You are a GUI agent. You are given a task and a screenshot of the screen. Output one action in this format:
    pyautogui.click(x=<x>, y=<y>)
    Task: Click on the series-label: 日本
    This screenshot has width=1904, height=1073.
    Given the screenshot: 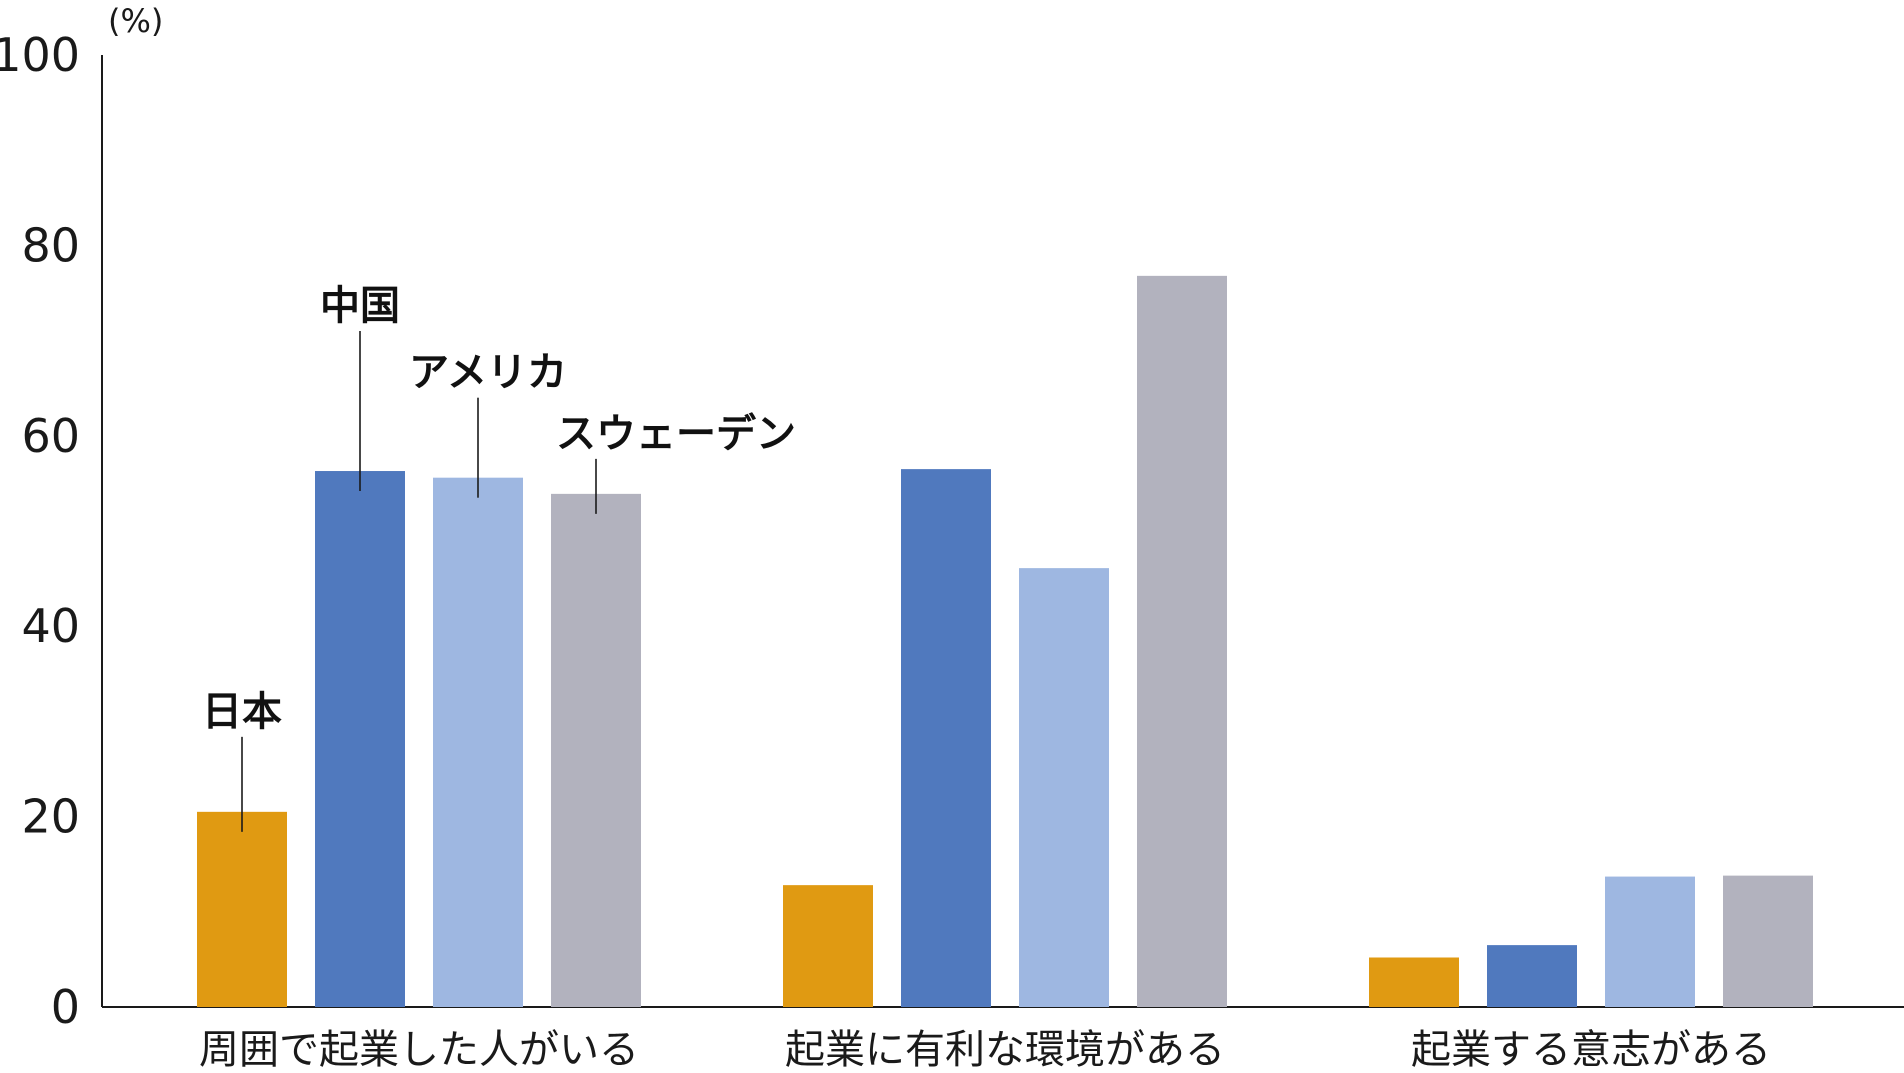 What is the action you would take?
    pyautogui.click(x=242, y=712)
    